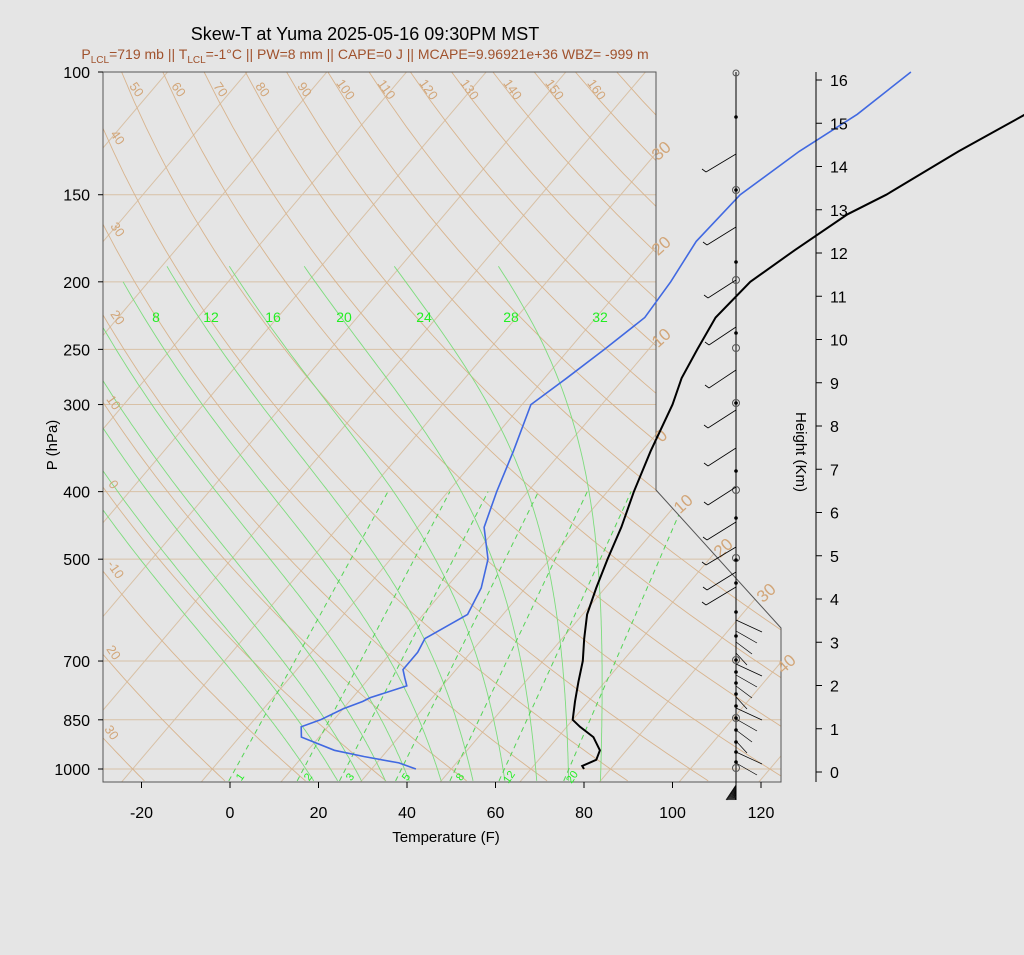  I want to click on height-tick-label: 1, so click(834, 730).